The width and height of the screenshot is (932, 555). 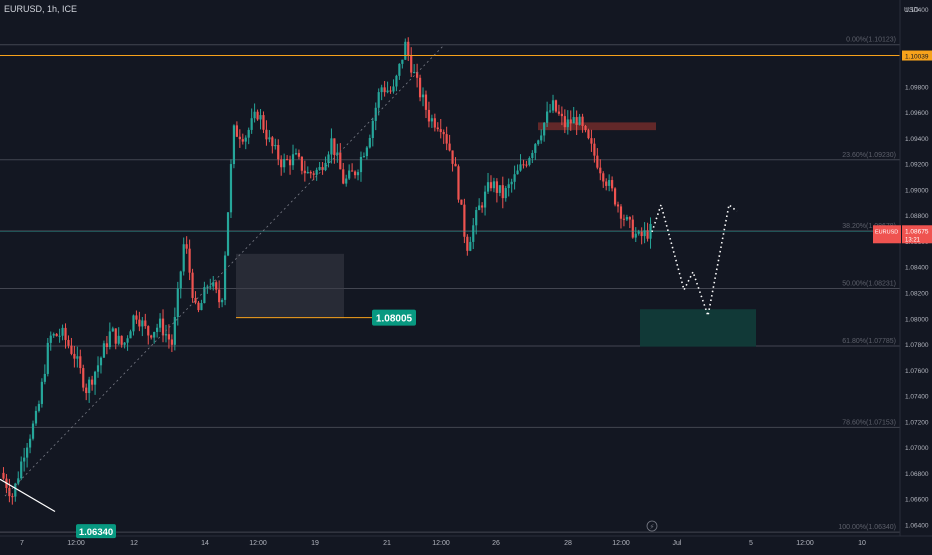 I want to click on resistance-price-tag: 1.10039, so click(x=917, y=55).